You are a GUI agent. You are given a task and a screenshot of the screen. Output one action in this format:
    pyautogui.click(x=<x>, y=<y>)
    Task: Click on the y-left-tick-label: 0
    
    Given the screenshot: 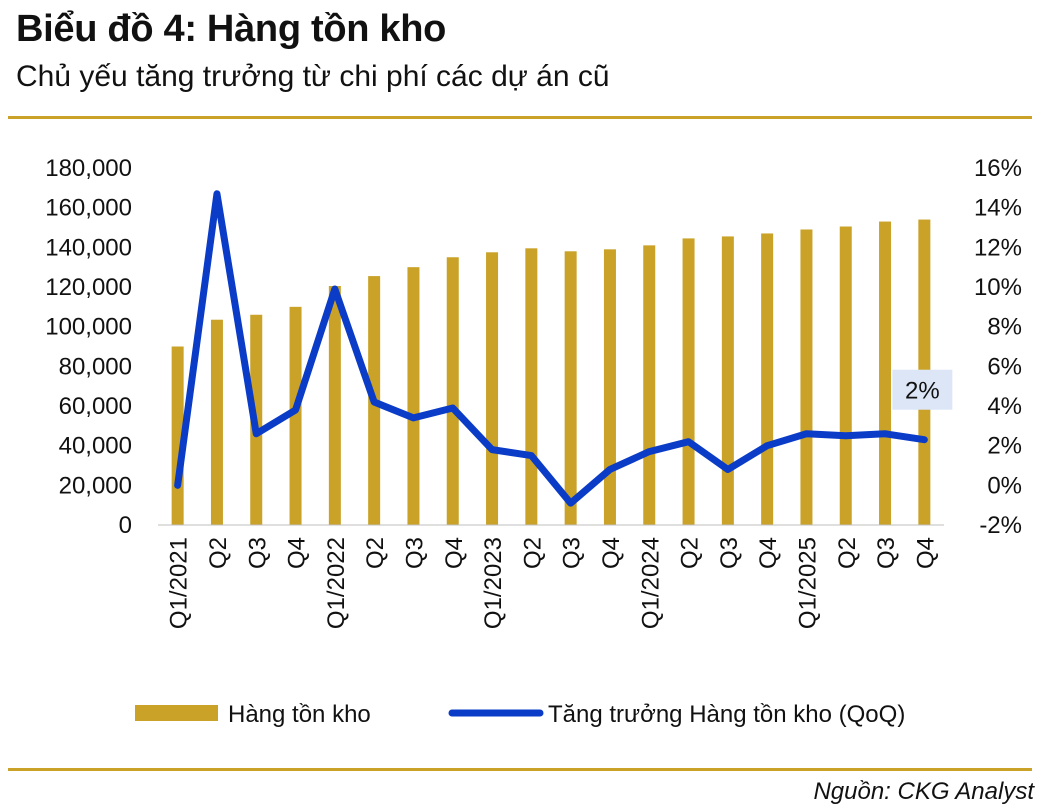 What is the action you would take?
    pyautogui.click(x=125, y=525)
    